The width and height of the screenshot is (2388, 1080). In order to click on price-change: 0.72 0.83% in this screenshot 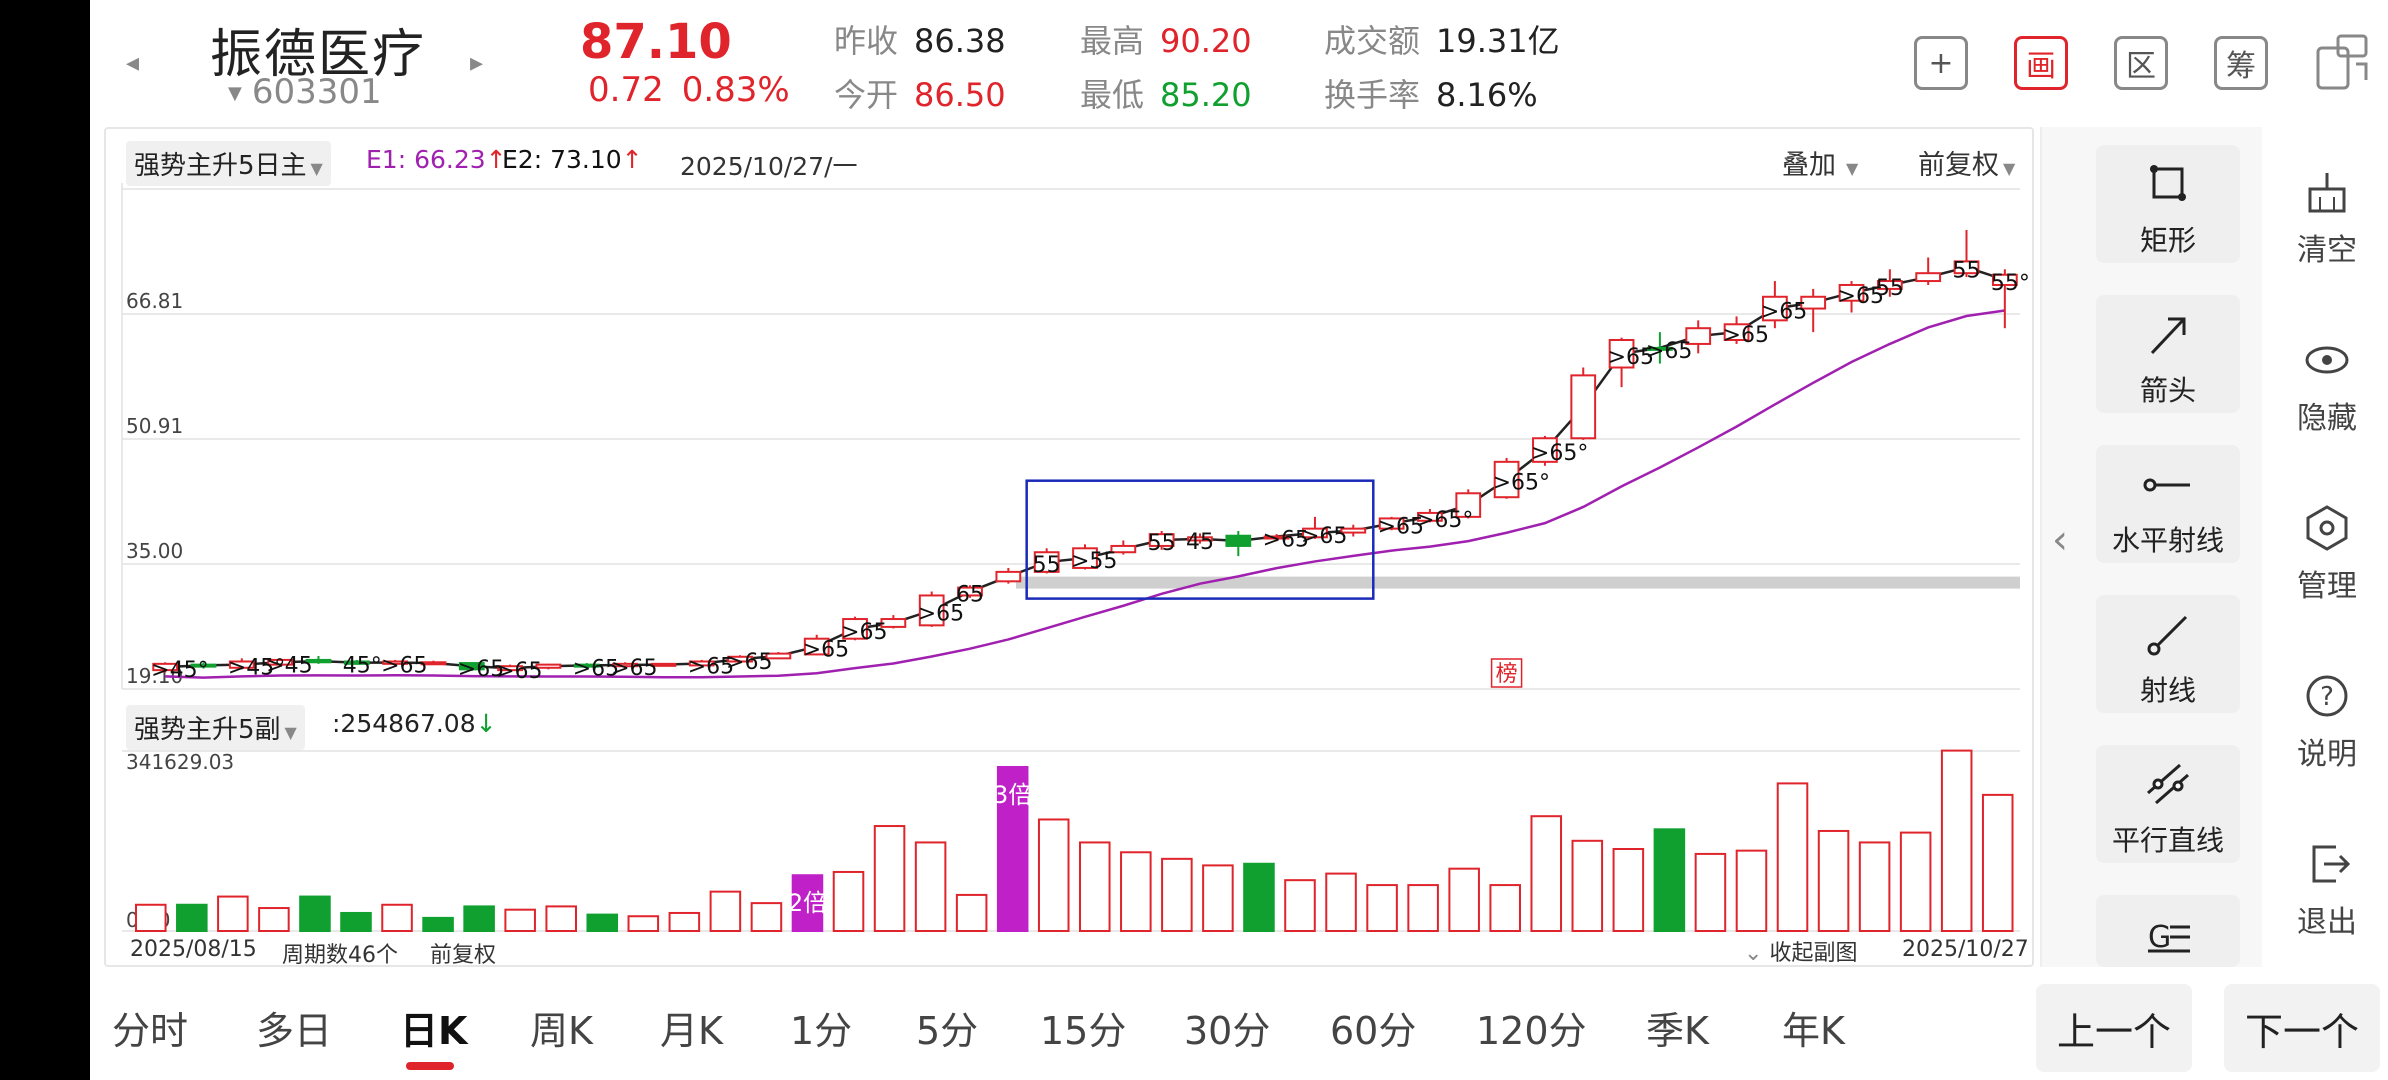, I will do `click(698, 90)`.